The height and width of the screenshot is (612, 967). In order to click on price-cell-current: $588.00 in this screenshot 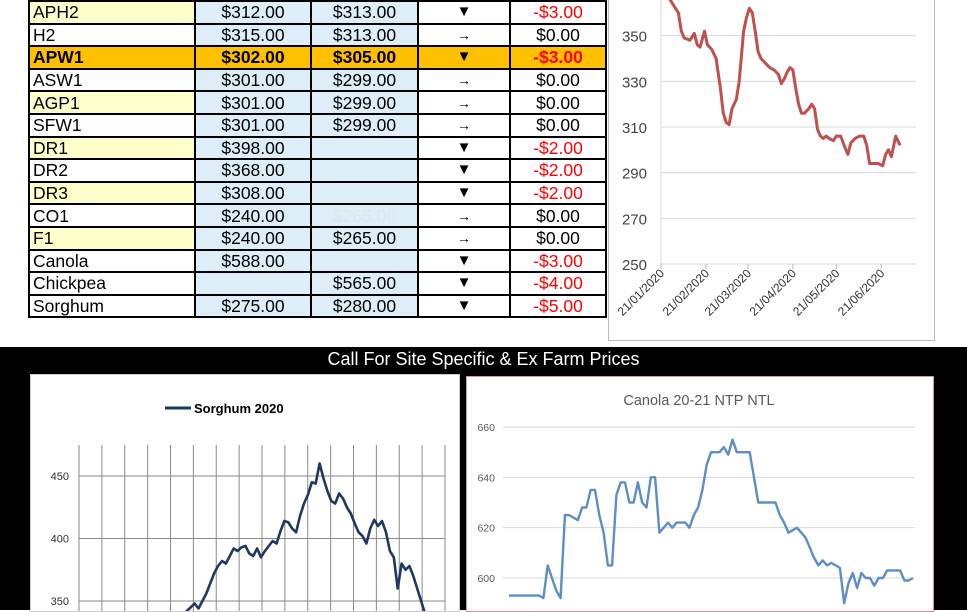, I will do `click(253, 261)`.